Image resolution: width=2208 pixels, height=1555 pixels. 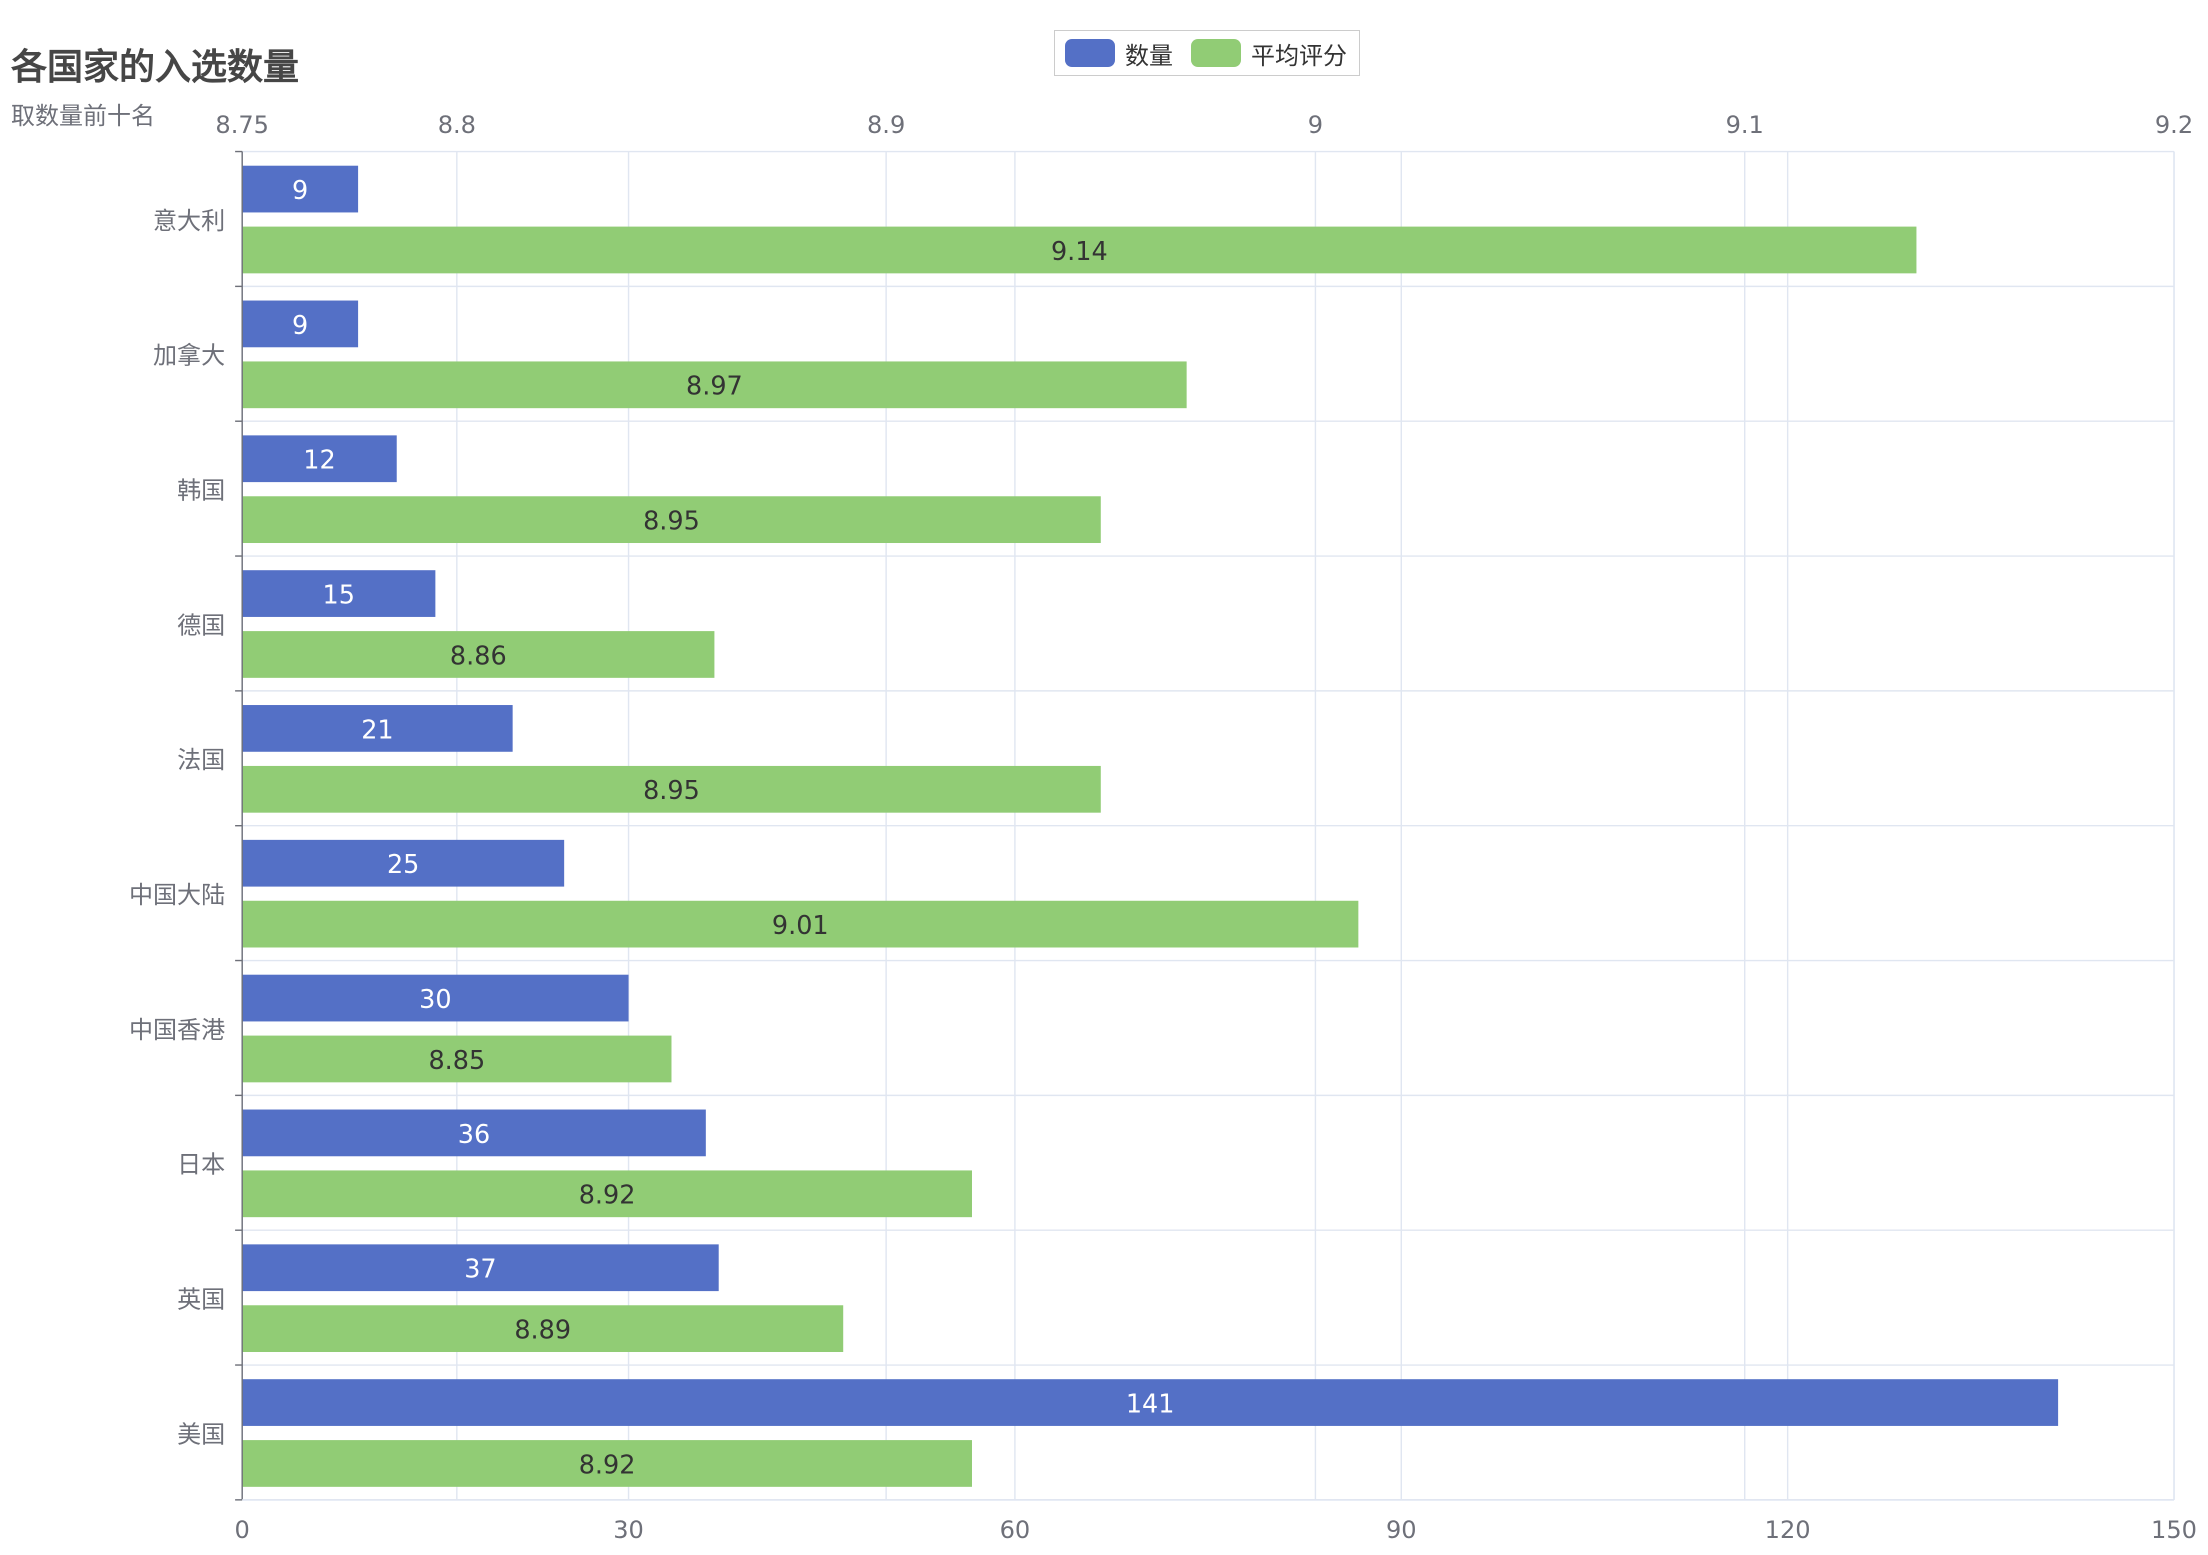 What do you see at coordinates (177, 895) in the screenshot?
I see `y-axis-category-label: 中国大陆` at bounding box center [177, 895].